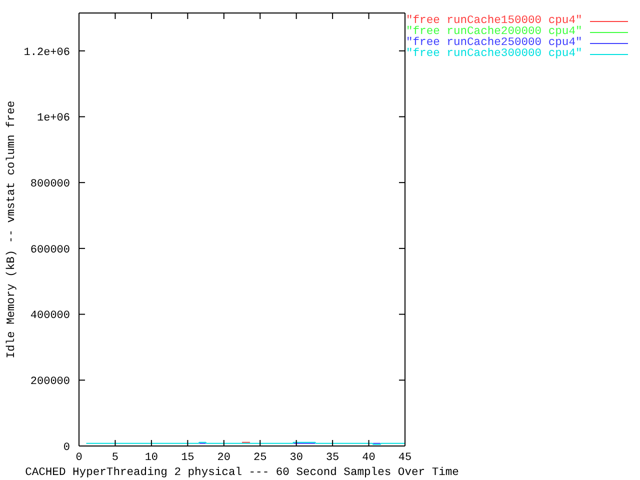 Image resolution: width=640 pixels, height=480 pixels. Describe the element at coordinates (494, 54) in the screenshot. I see `legend-label: "free runCache300000 cpu4"` at that location.